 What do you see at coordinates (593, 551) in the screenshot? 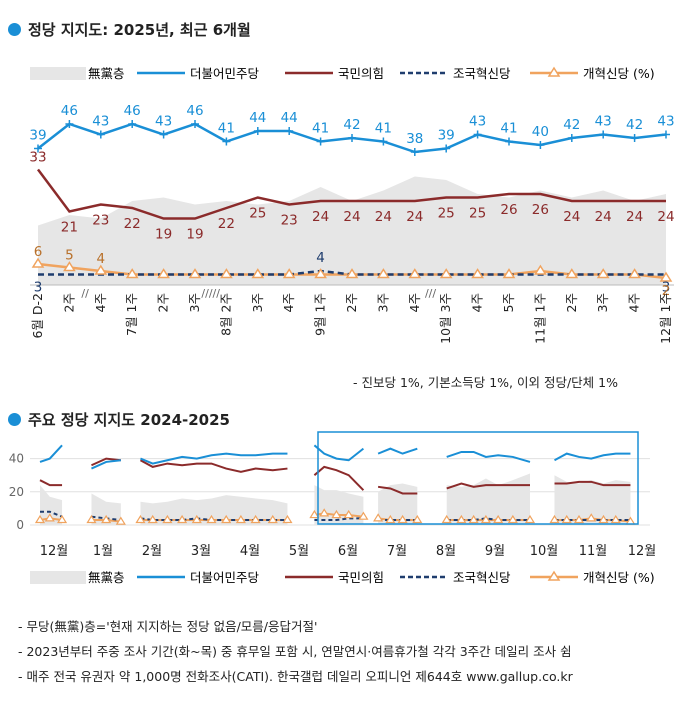
I see `month-label: 11월` at bounding box center [593, 551].